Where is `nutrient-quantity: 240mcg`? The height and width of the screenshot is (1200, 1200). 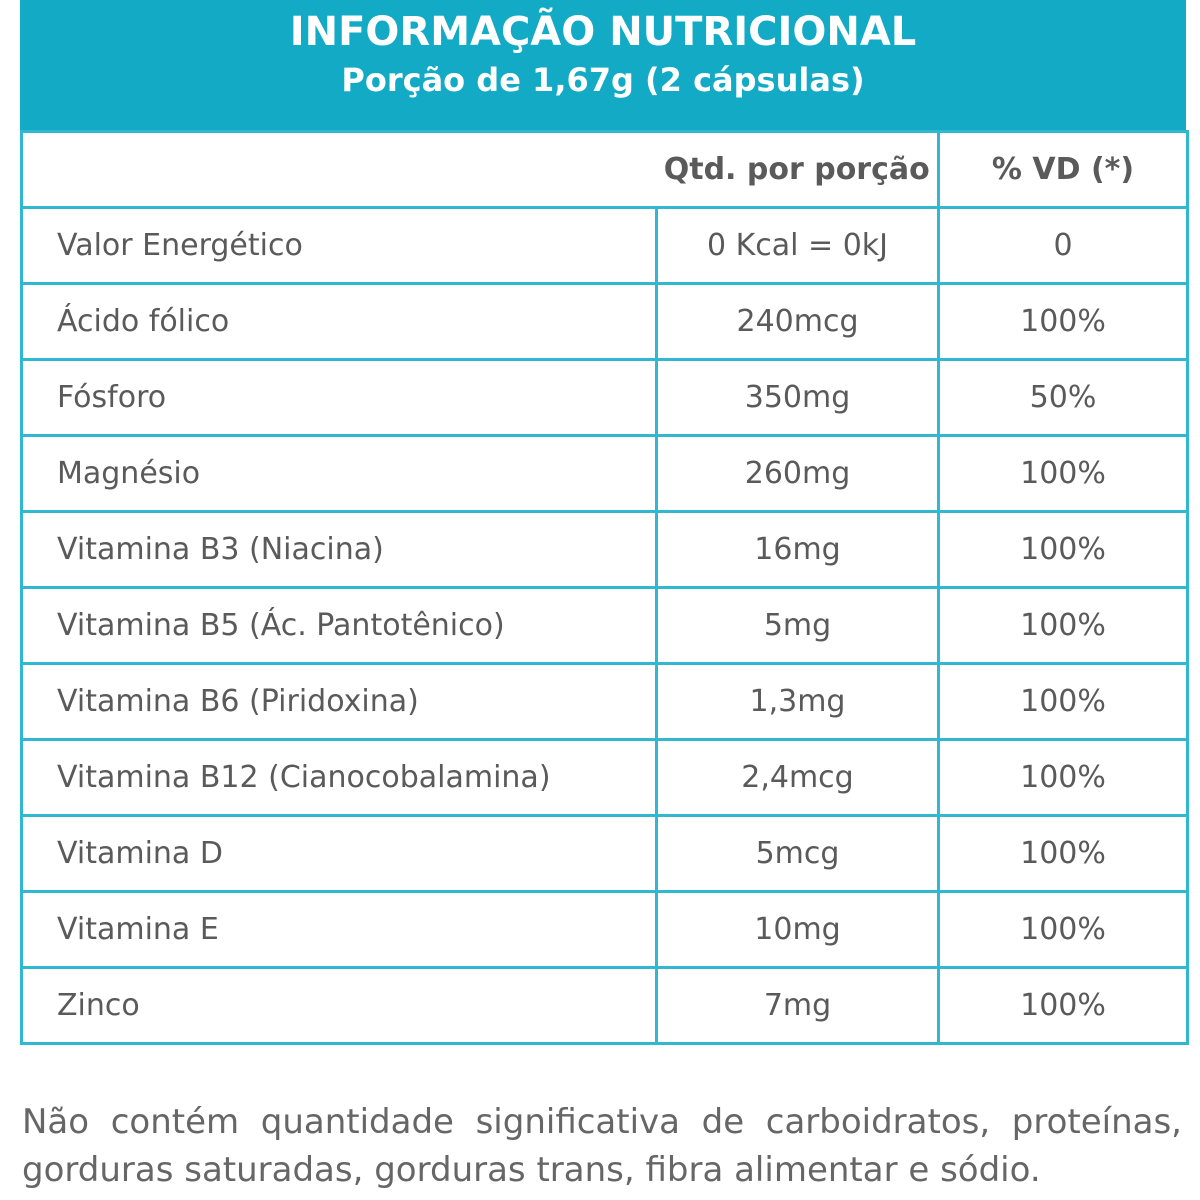
nutrient-quantity: 240mcg is located at coordinates (797, 321).